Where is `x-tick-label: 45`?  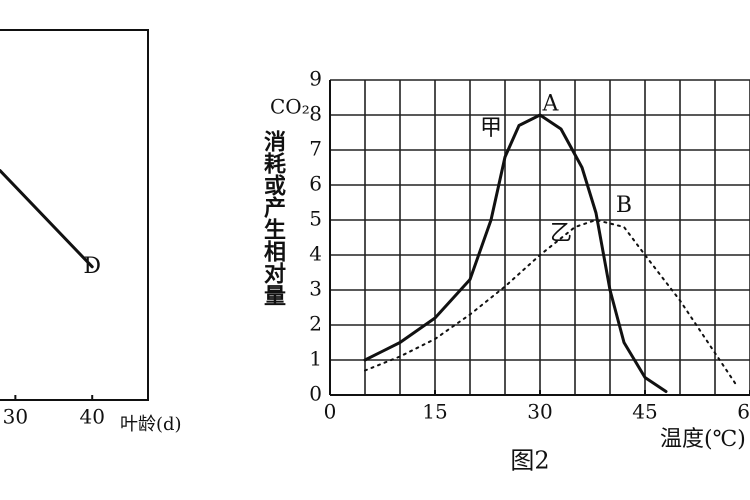 x-tick-label: 45 is located at coordinates (644, 412).